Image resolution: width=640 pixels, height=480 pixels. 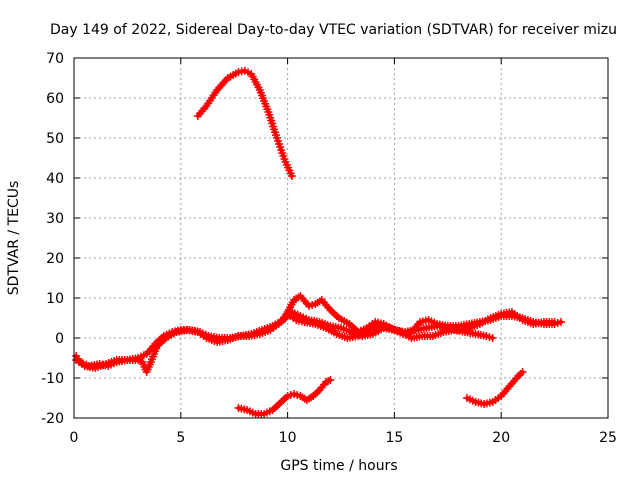 What do you see at coordinates (14, 238) in the screenshot?
I see `y-axis-label: SDTVAR / TECUs` at bounding box center [14, 238].